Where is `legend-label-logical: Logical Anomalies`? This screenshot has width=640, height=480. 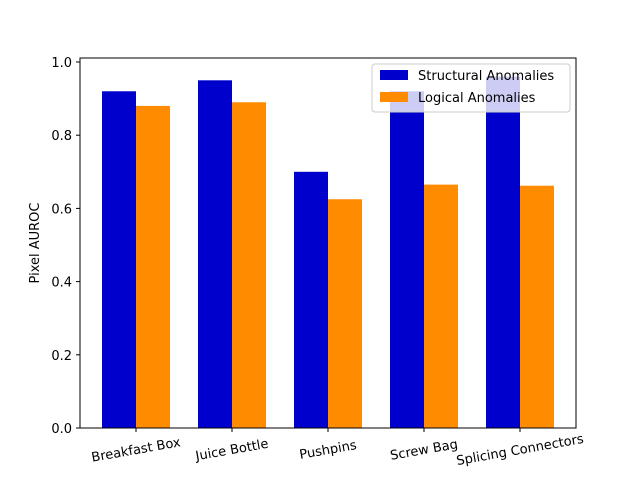 legend-label-logical: Logical Anomalies is located at coordinates (477, 98).